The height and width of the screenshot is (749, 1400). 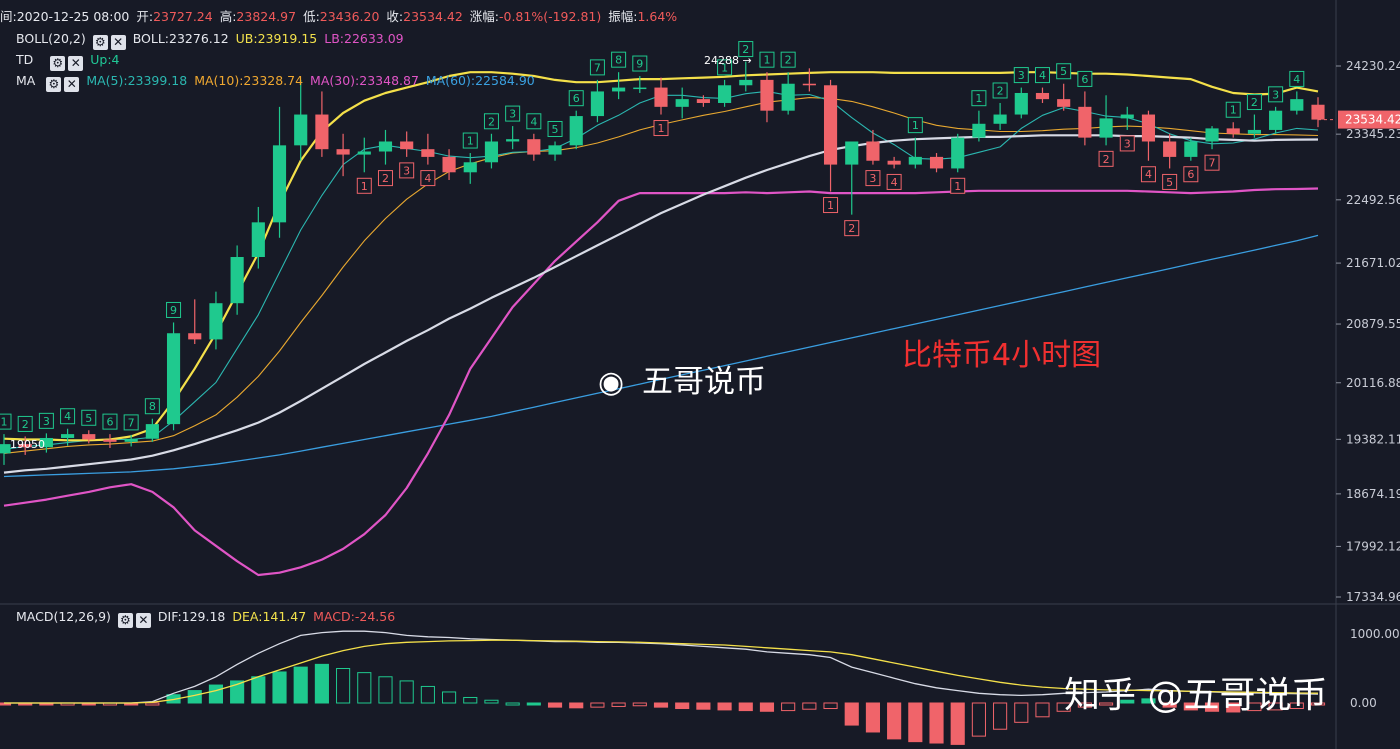 What do you see at coordinates (618, 60) in the screenshot?
I see `td-count-label: 8` at bounding box center [618, 60].